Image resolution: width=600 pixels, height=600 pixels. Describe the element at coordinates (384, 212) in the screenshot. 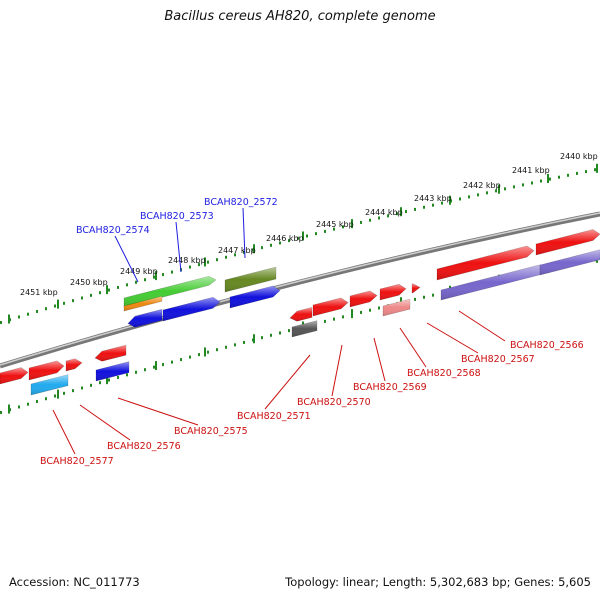

I see `scale-label: 2444 kbp` at that location.